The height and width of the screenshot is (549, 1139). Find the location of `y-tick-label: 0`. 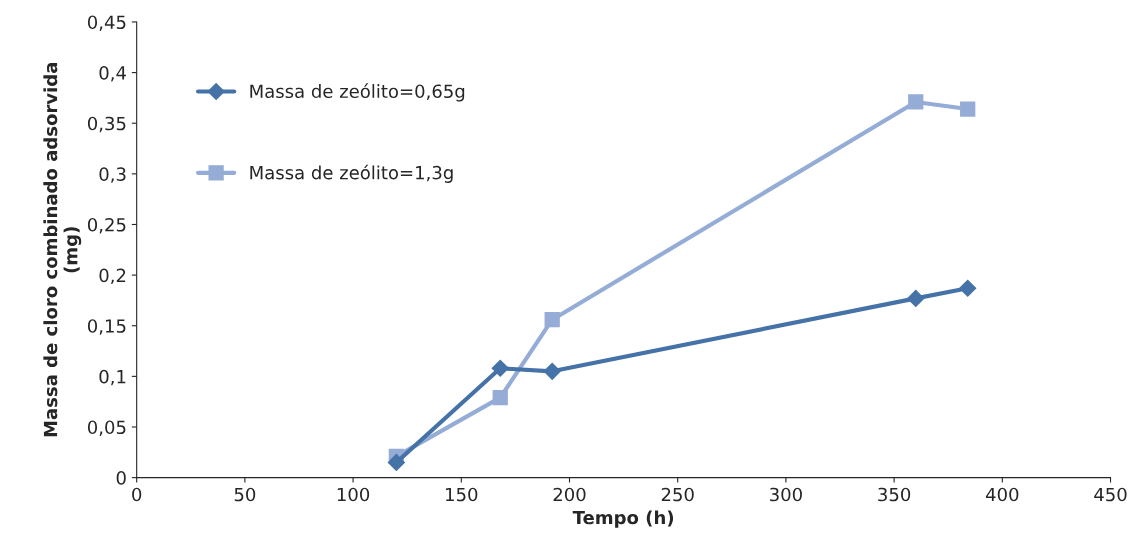

y-tick-label: 0 is located at coordinates (121, 478).